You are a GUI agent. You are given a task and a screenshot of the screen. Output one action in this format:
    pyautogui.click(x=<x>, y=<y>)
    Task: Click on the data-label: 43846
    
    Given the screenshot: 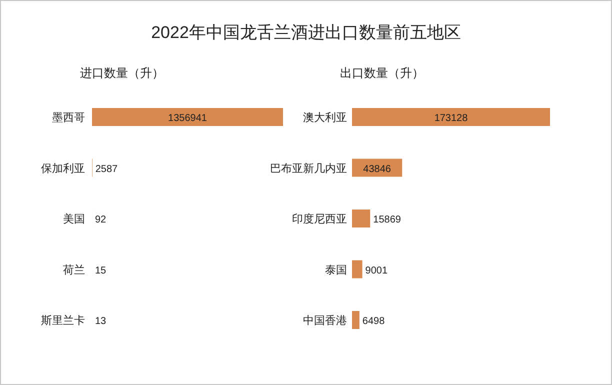 What is the action you would take?
    pyautogui.click(x=377, y=169)
    